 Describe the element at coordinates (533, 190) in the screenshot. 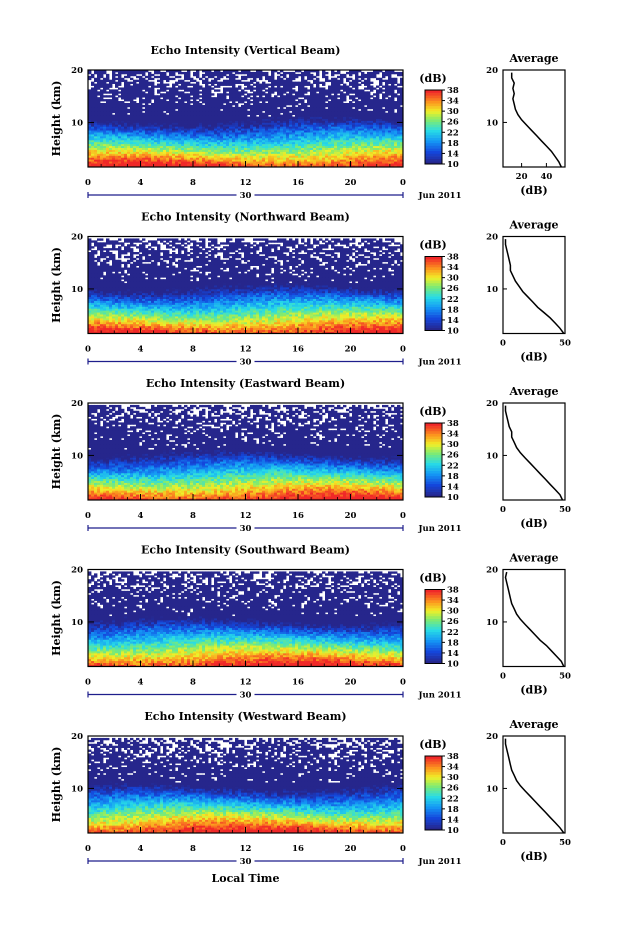

I see `average-x-label: (dB)` at that location.